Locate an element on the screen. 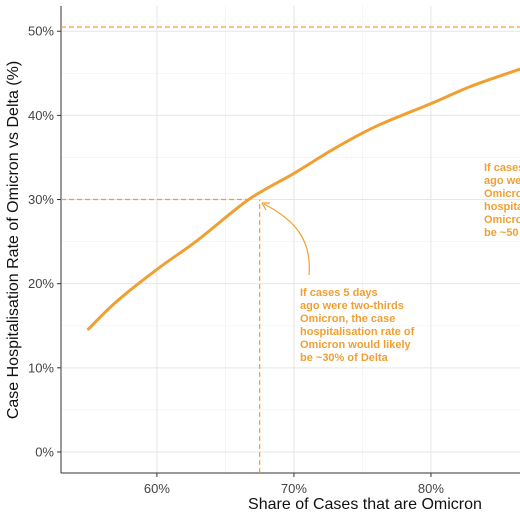  y-tick-label: 30% is located at coordinates (41, 199).